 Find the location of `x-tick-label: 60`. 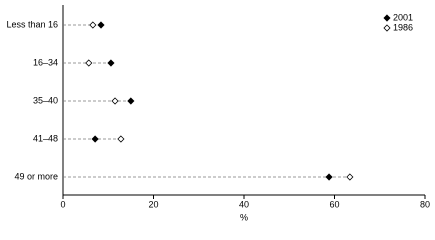

x-tick-label: 60 is located at coordinates (334, 204).